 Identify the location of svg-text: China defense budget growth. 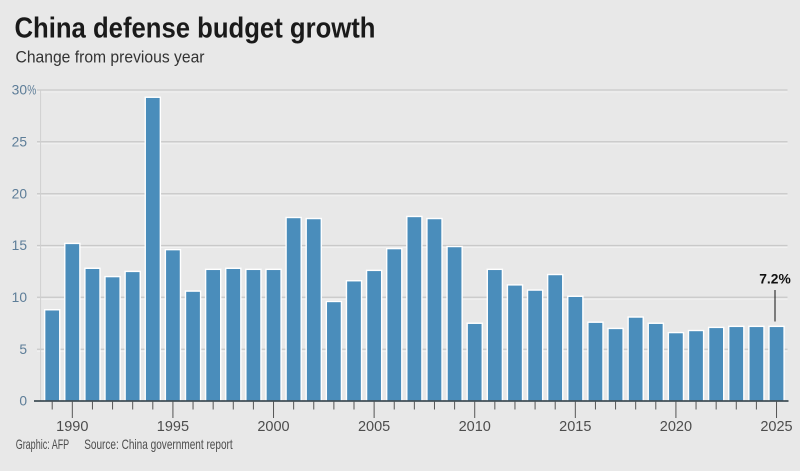
(195, 28).